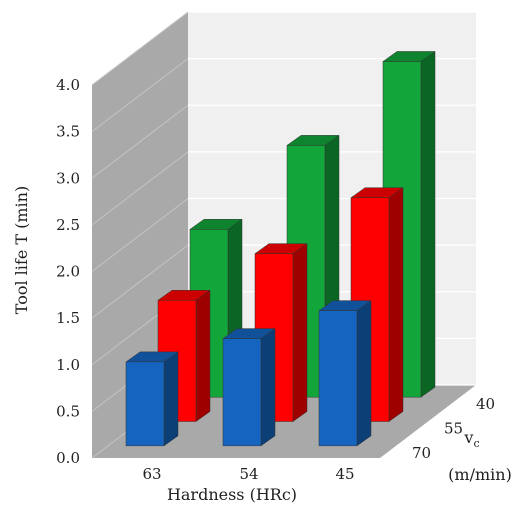  Describe the element at coordinates (68, 411) in the screenshot. I see `y-tick-label: 0.5` at that location.